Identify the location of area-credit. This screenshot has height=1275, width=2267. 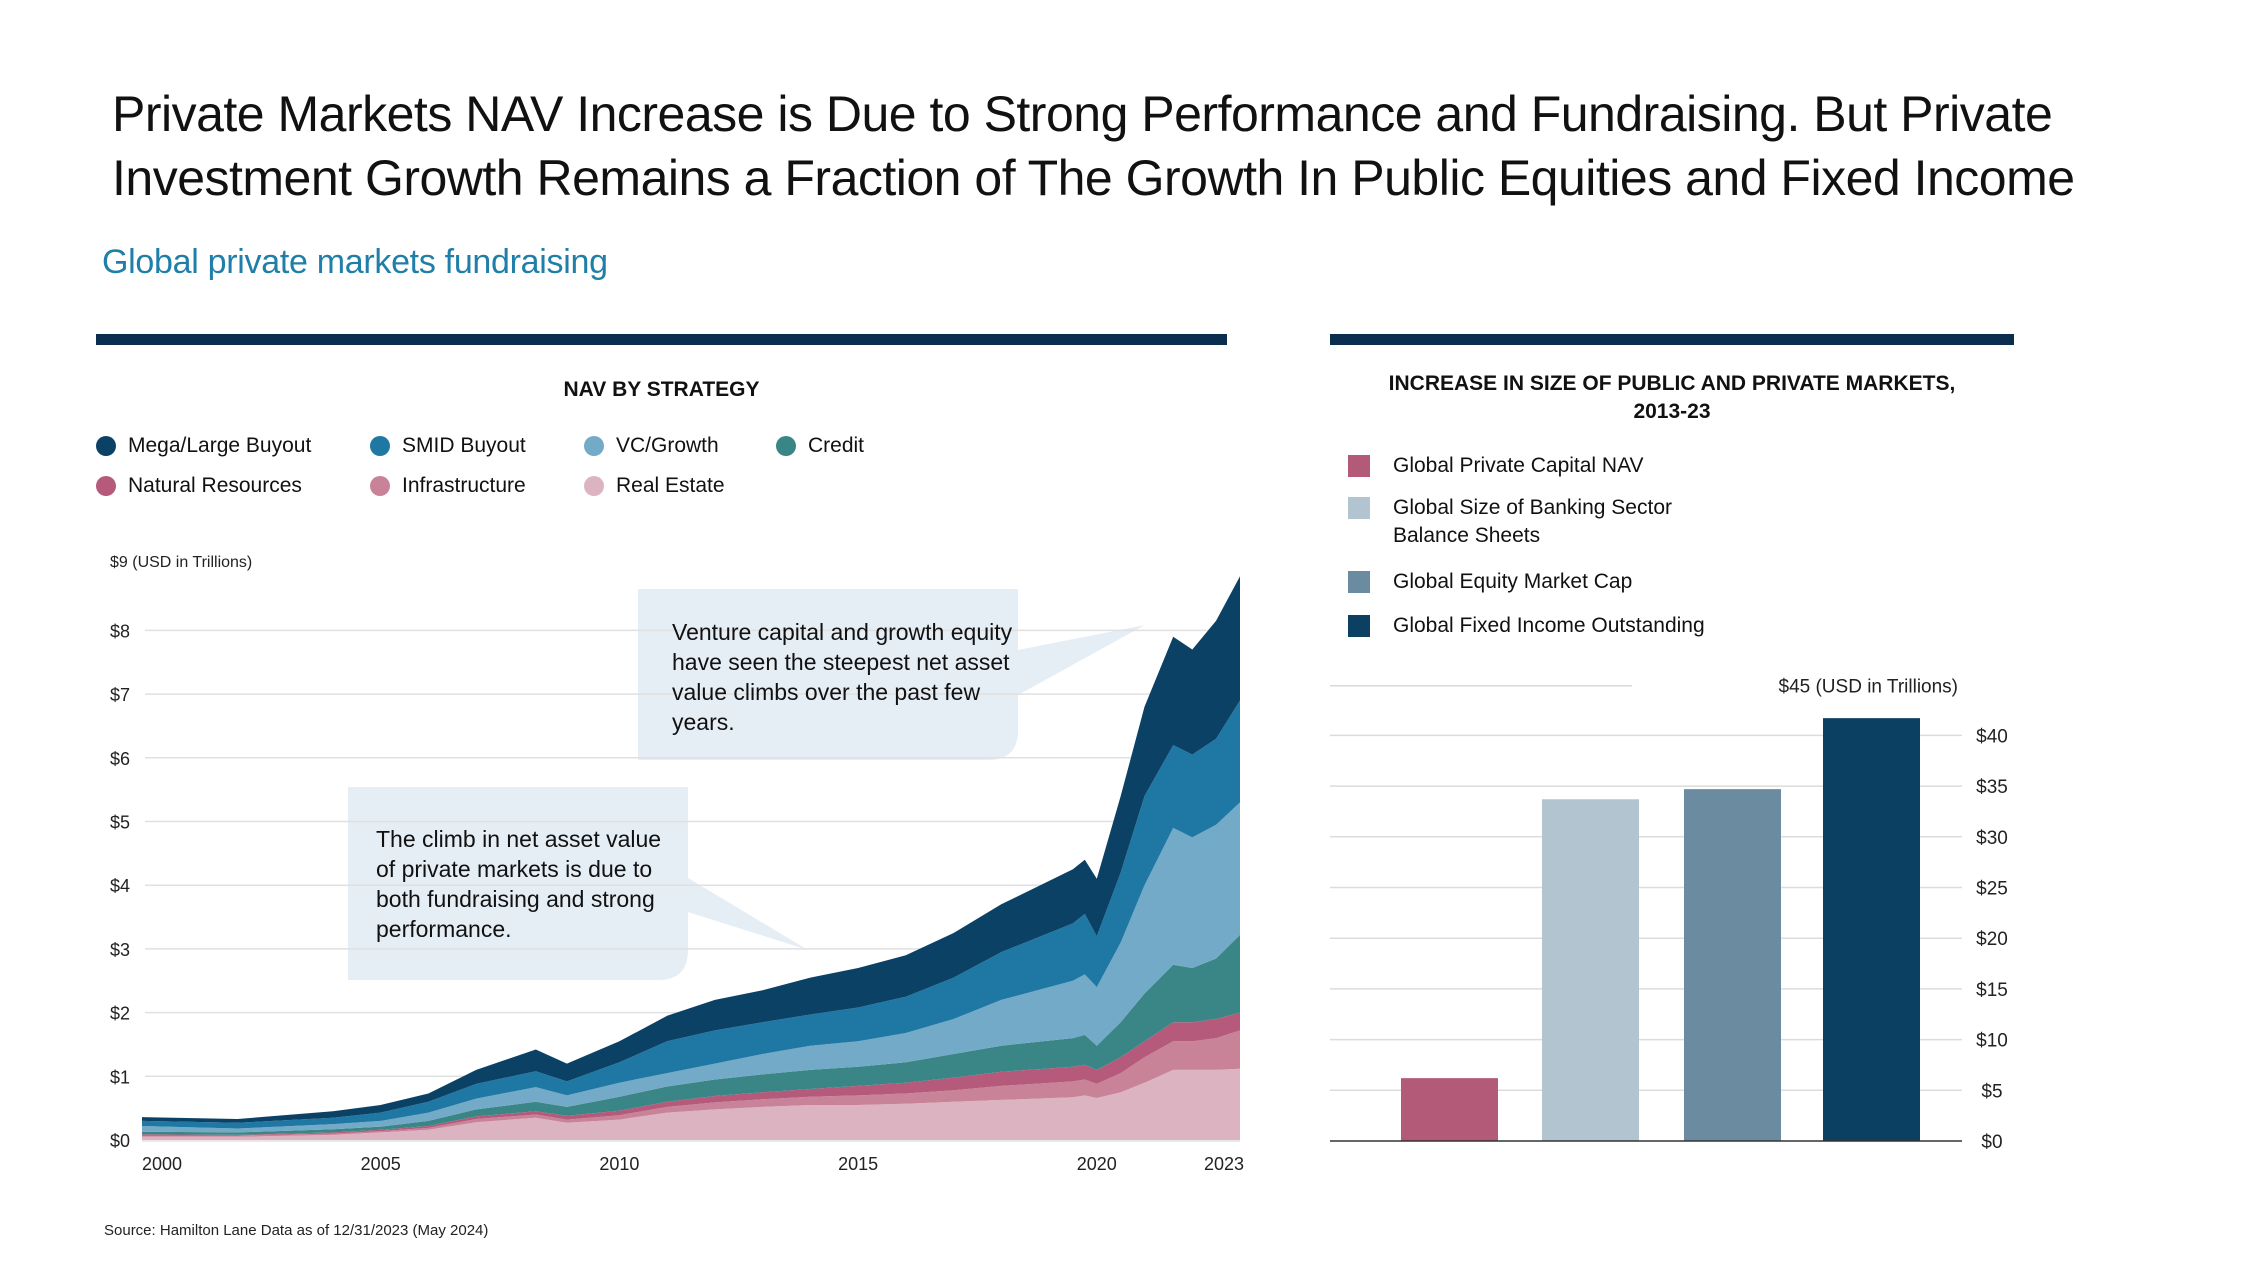
(691, 1034).